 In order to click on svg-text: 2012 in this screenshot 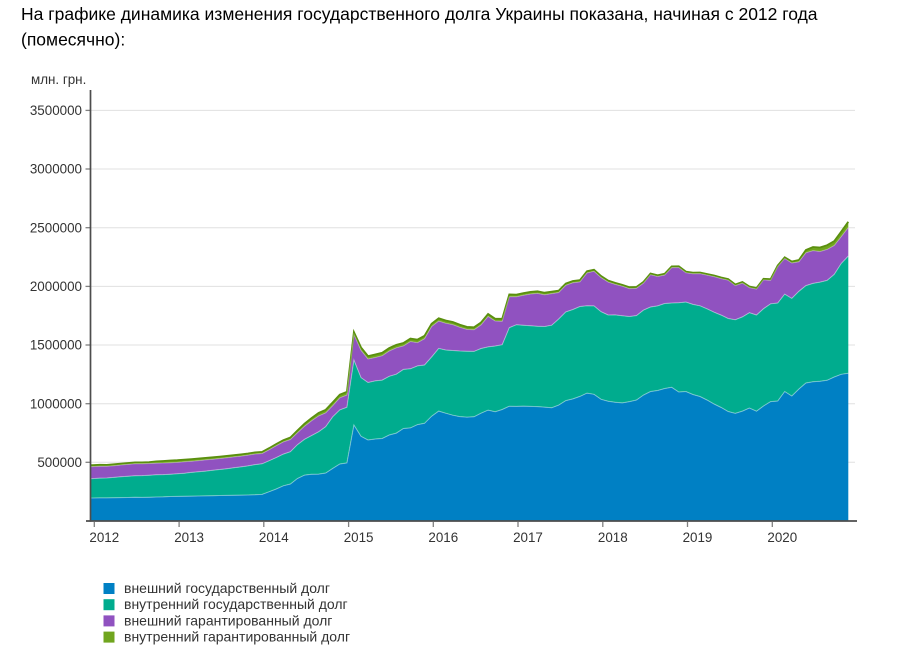, I will do `click(104, 537)`.